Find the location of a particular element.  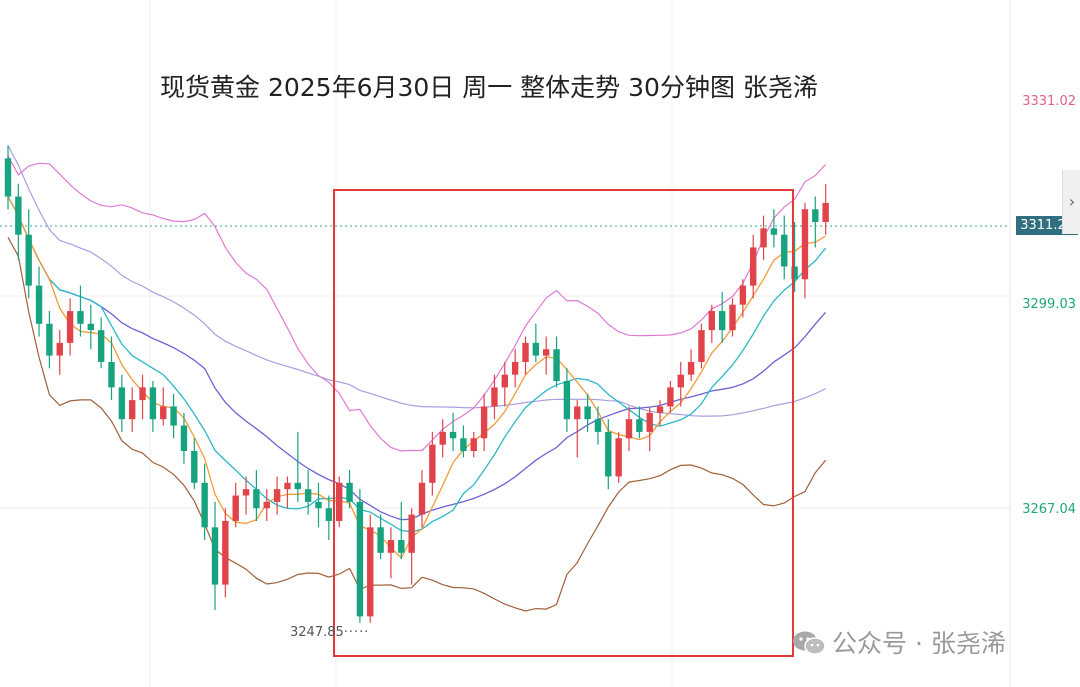

price-label-top: 3331.02 is located at coordinates (1049, 101).